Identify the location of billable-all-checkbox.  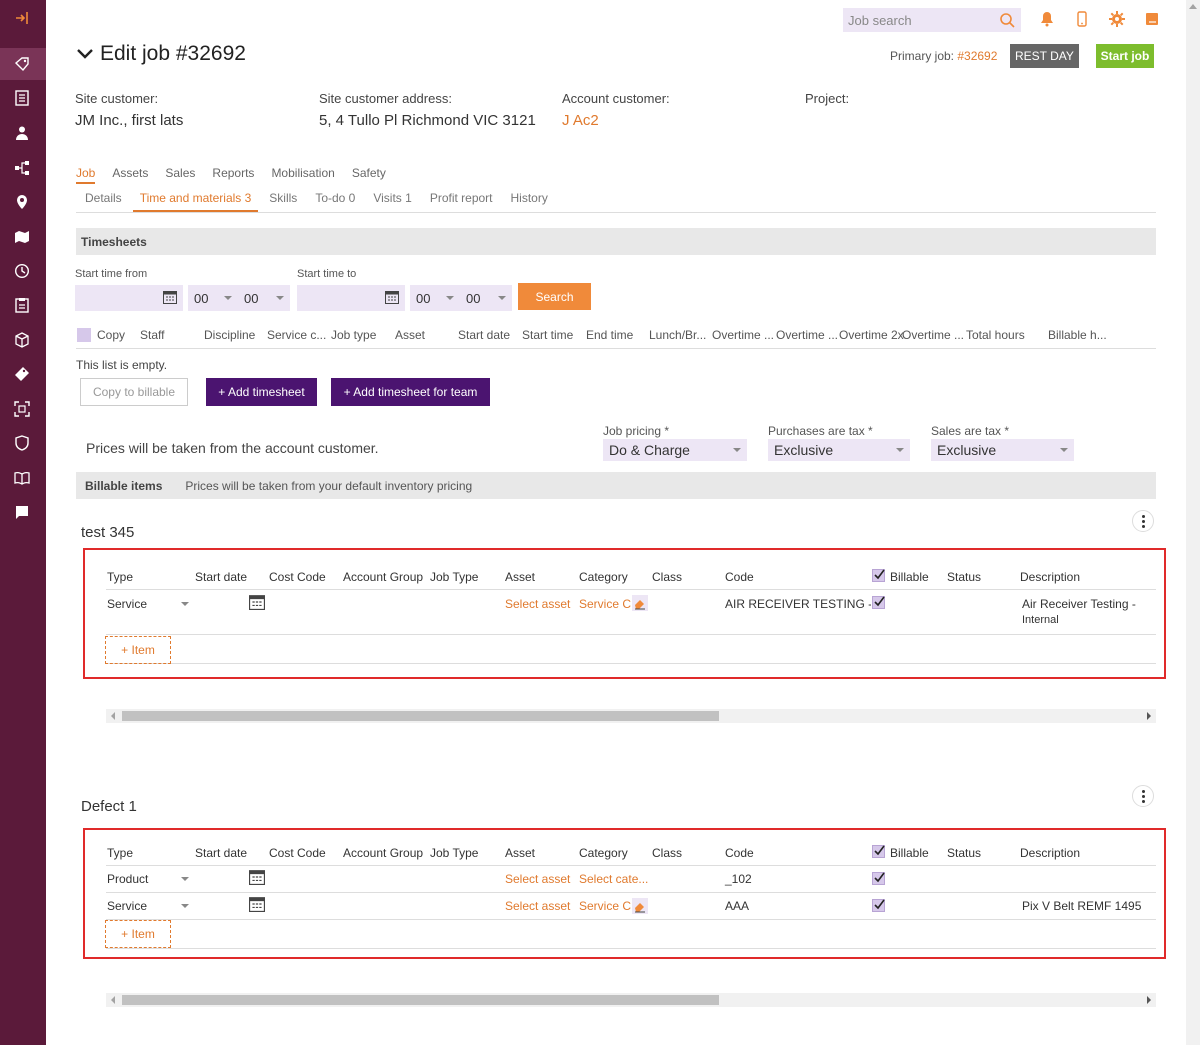
(878, 851).